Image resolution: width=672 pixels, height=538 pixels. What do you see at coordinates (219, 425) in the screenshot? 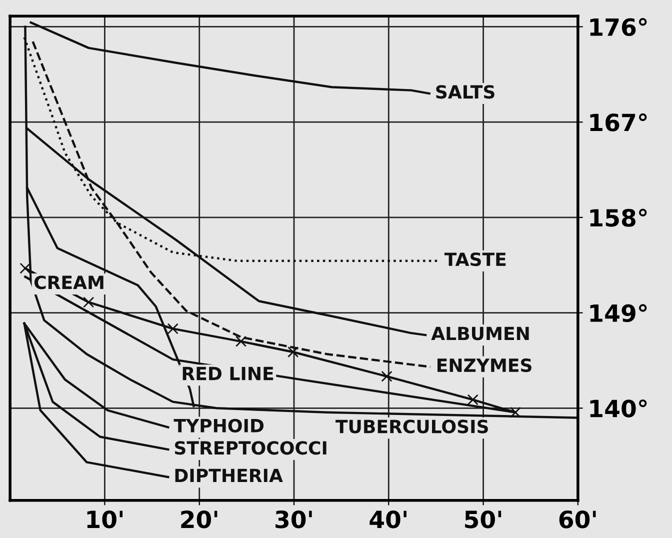
I see `annotation: TYPHOID` at bounding box center [219, 425].